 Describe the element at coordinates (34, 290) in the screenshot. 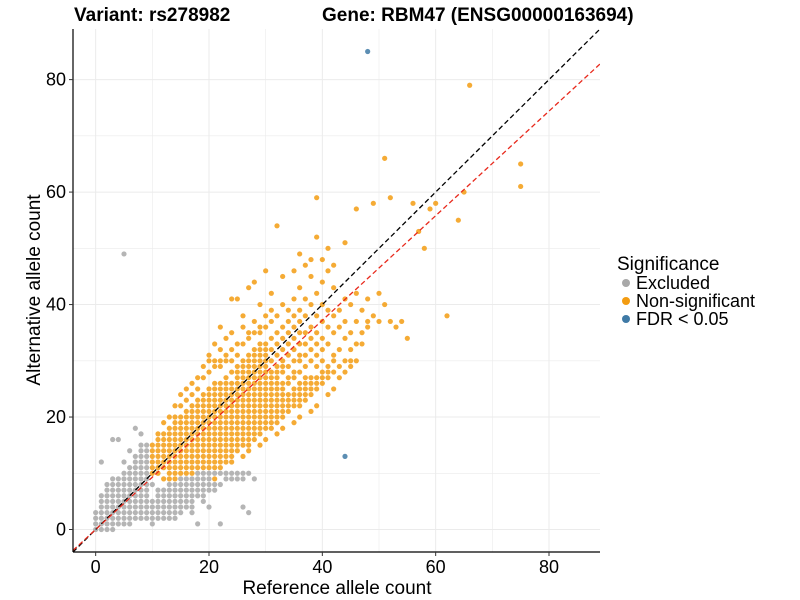

I see `y-axis-title: Alternative allele count` at that location.